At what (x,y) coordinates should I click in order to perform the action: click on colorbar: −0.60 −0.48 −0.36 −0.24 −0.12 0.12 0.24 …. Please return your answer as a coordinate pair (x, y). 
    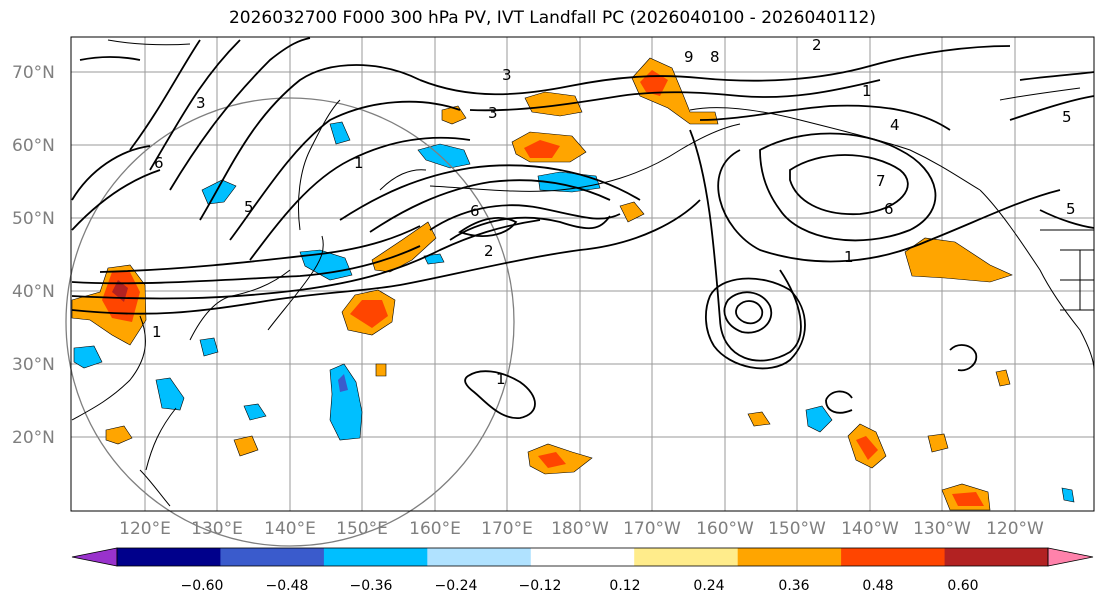
    Looking at the image, I should click on (582, 570).